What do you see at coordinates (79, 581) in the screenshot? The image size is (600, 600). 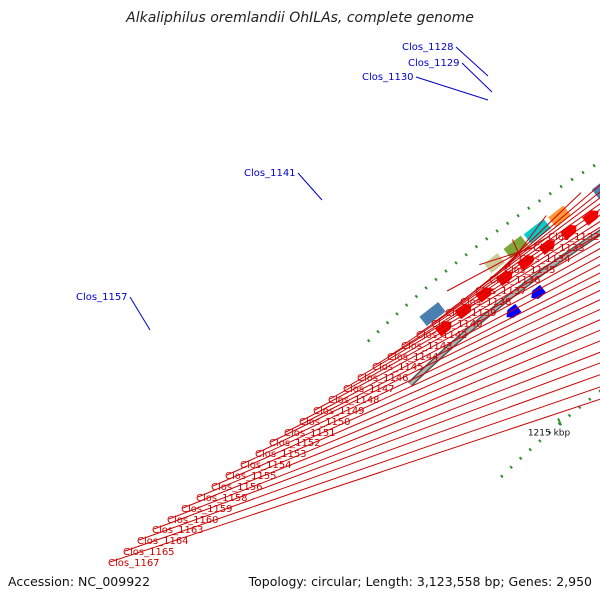 I see `accession-text: Accession: NC_009922` at bounding box center [79, 581].